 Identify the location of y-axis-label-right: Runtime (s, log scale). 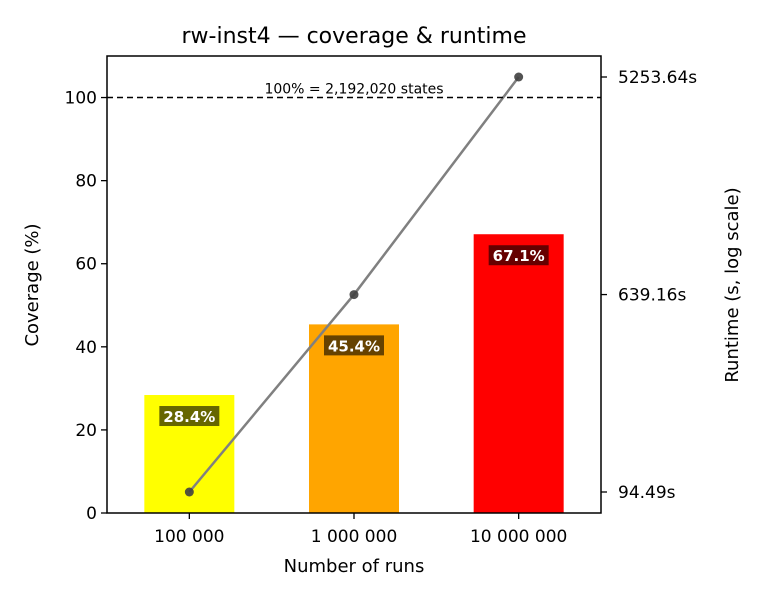
(732, 284).